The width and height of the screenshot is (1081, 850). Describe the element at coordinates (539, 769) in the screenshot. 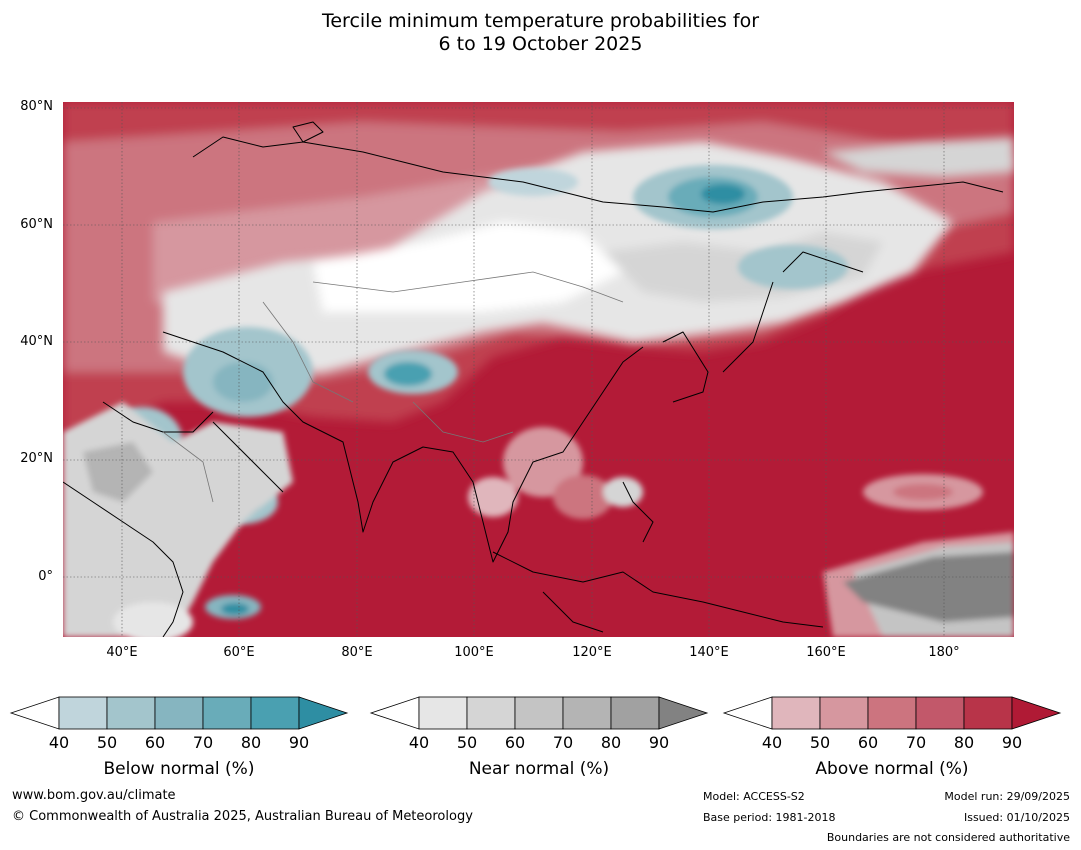

I see `near-normal-label: Near normal (%)` at that location.